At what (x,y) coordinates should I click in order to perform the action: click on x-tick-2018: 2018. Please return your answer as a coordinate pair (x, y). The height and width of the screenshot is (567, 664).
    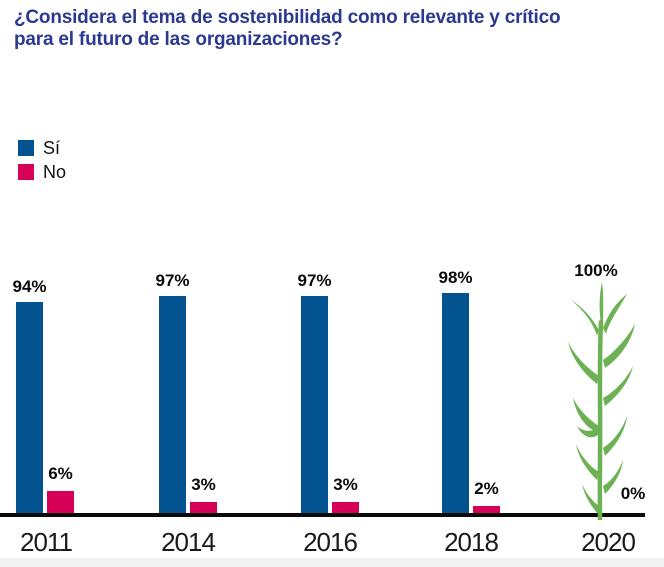
    Looking at the image, I should click on (471, 542).